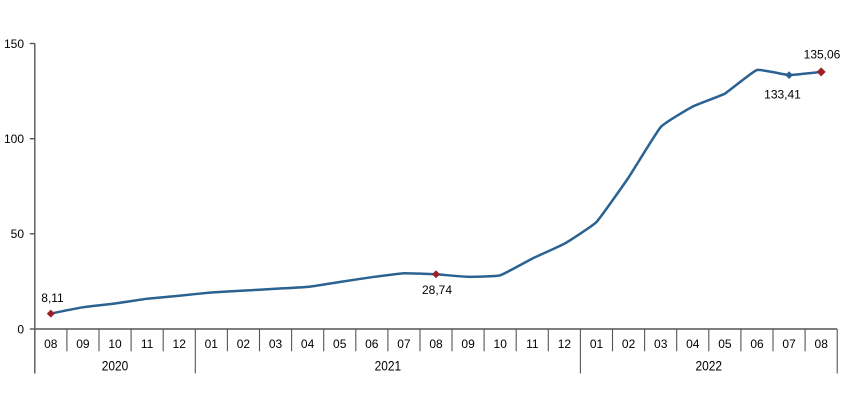 The height and width of the screenshot is (400, 850). What do you see at coordinates (782, 94) in the screenshot?
I see `svg-text: 133,41` at bounding box center [782, 94].